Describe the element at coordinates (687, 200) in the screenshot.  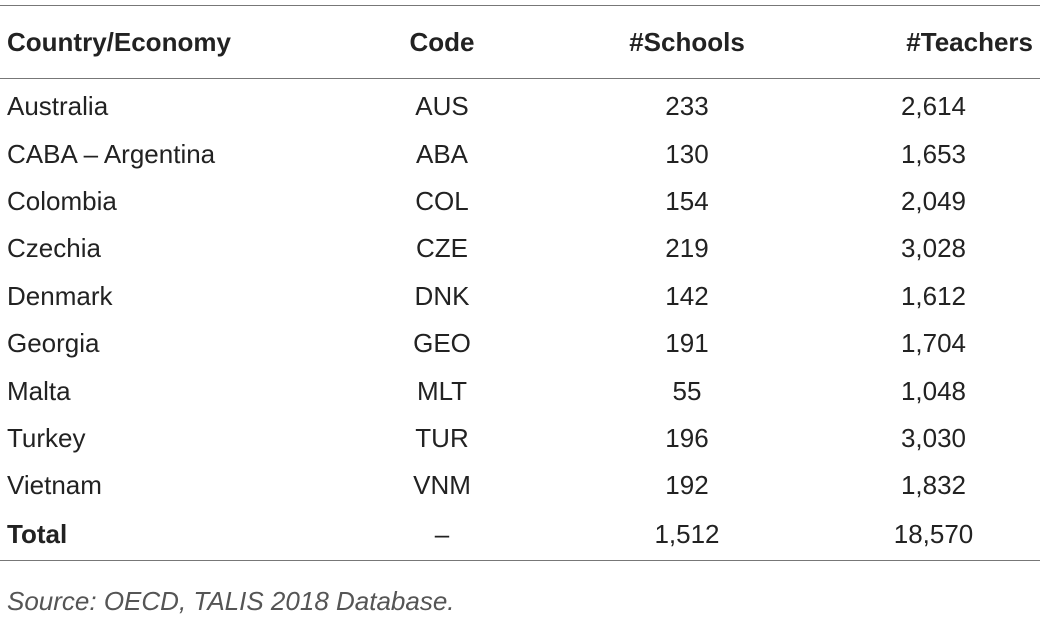
I see `table-cell: 154` at that location.